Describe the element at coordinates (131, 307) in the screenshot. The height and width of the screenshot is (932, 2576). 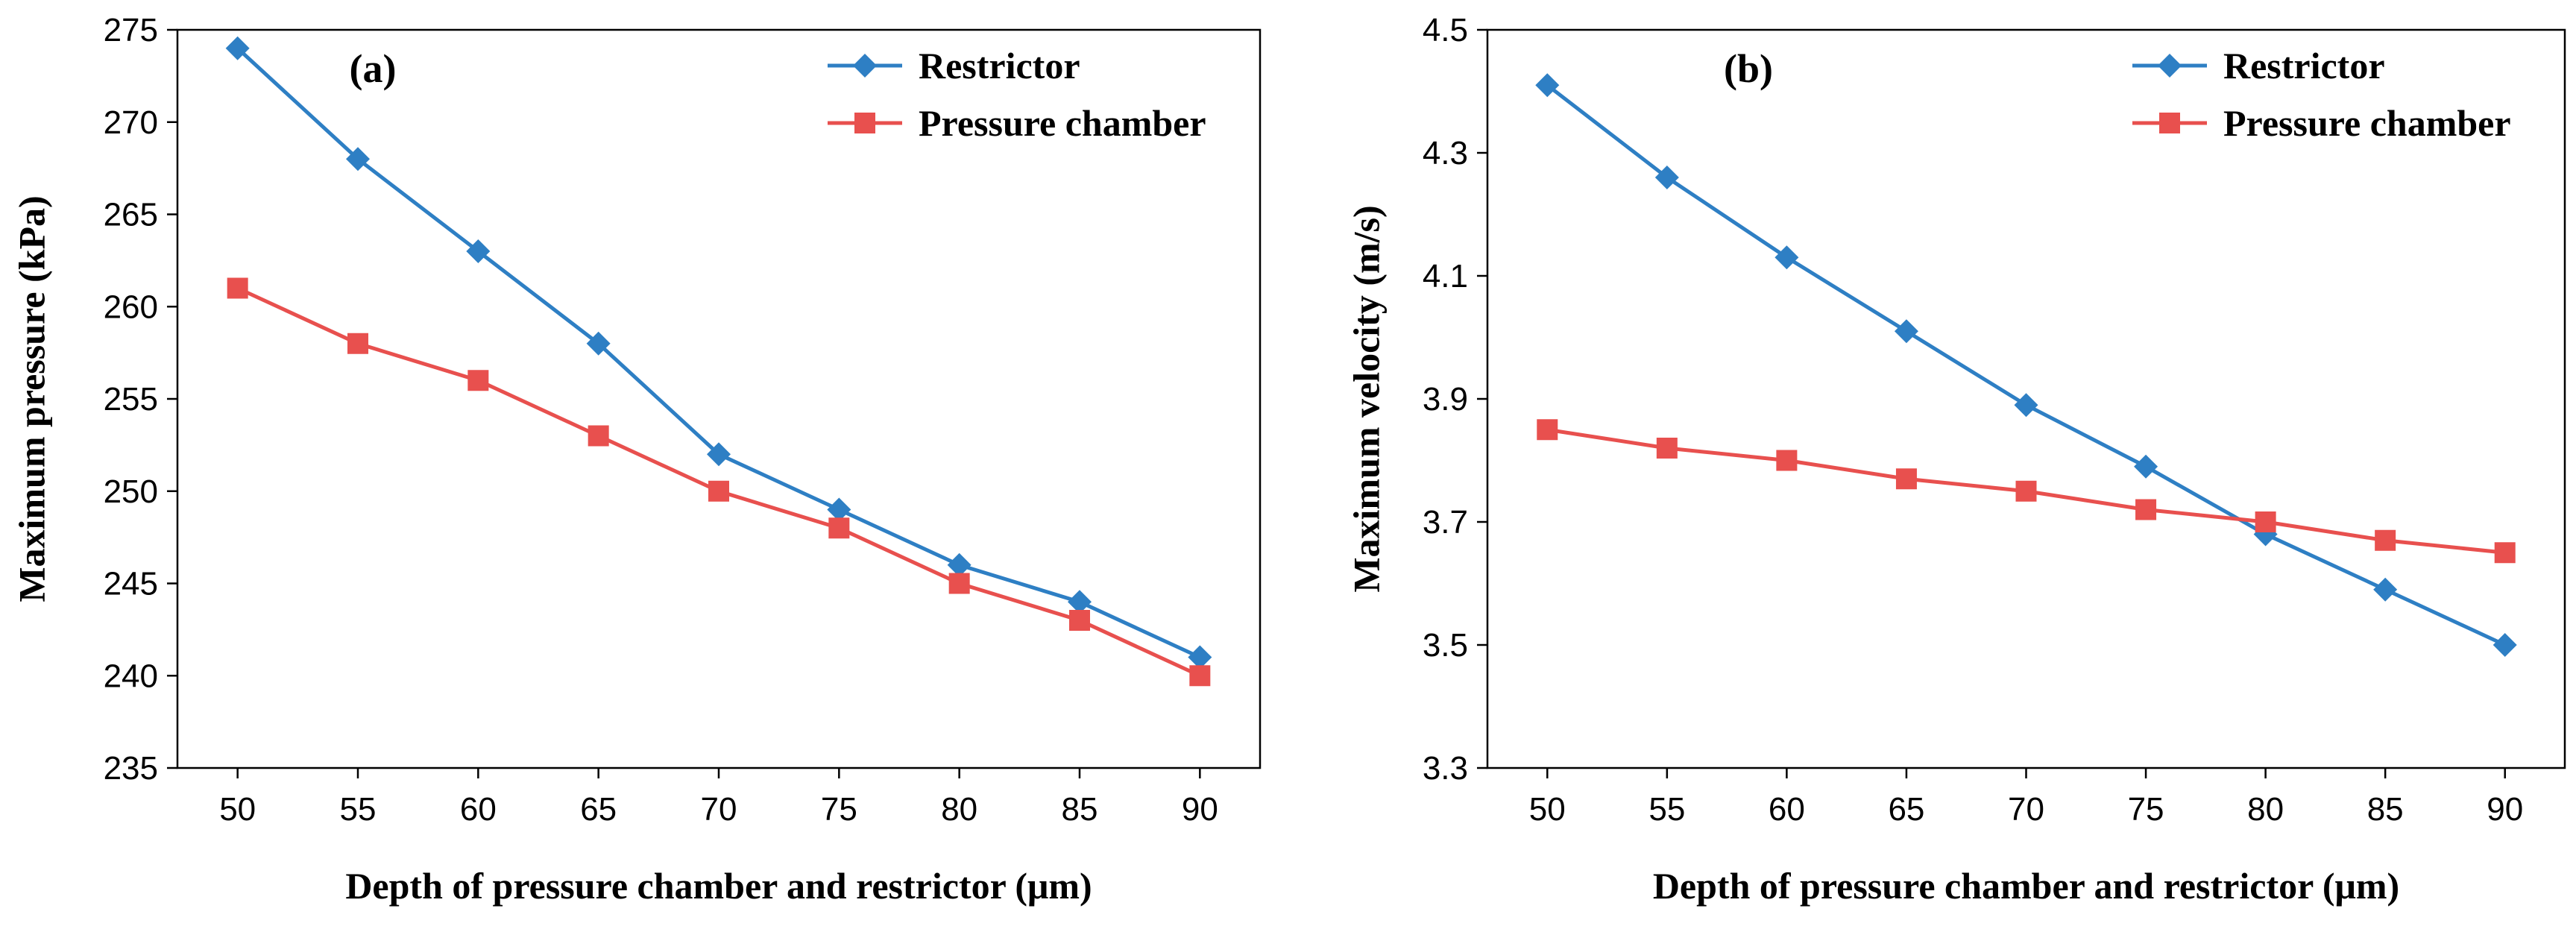
I see `y-tick-label: 260` at that location.